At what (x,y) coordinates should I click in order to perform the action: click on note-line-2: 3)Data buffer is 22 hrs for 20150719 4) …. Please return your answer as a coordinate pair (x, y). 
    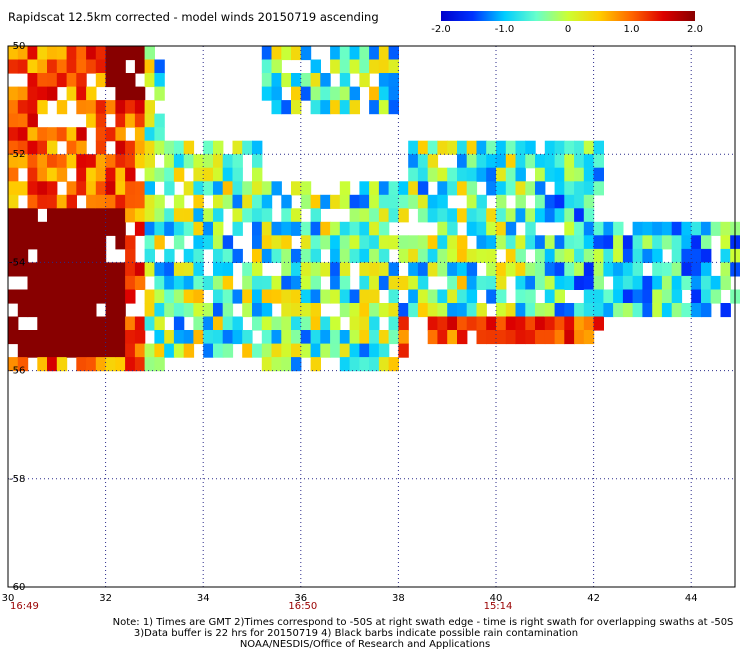
    Looking at the image, I should click on (356, 633).